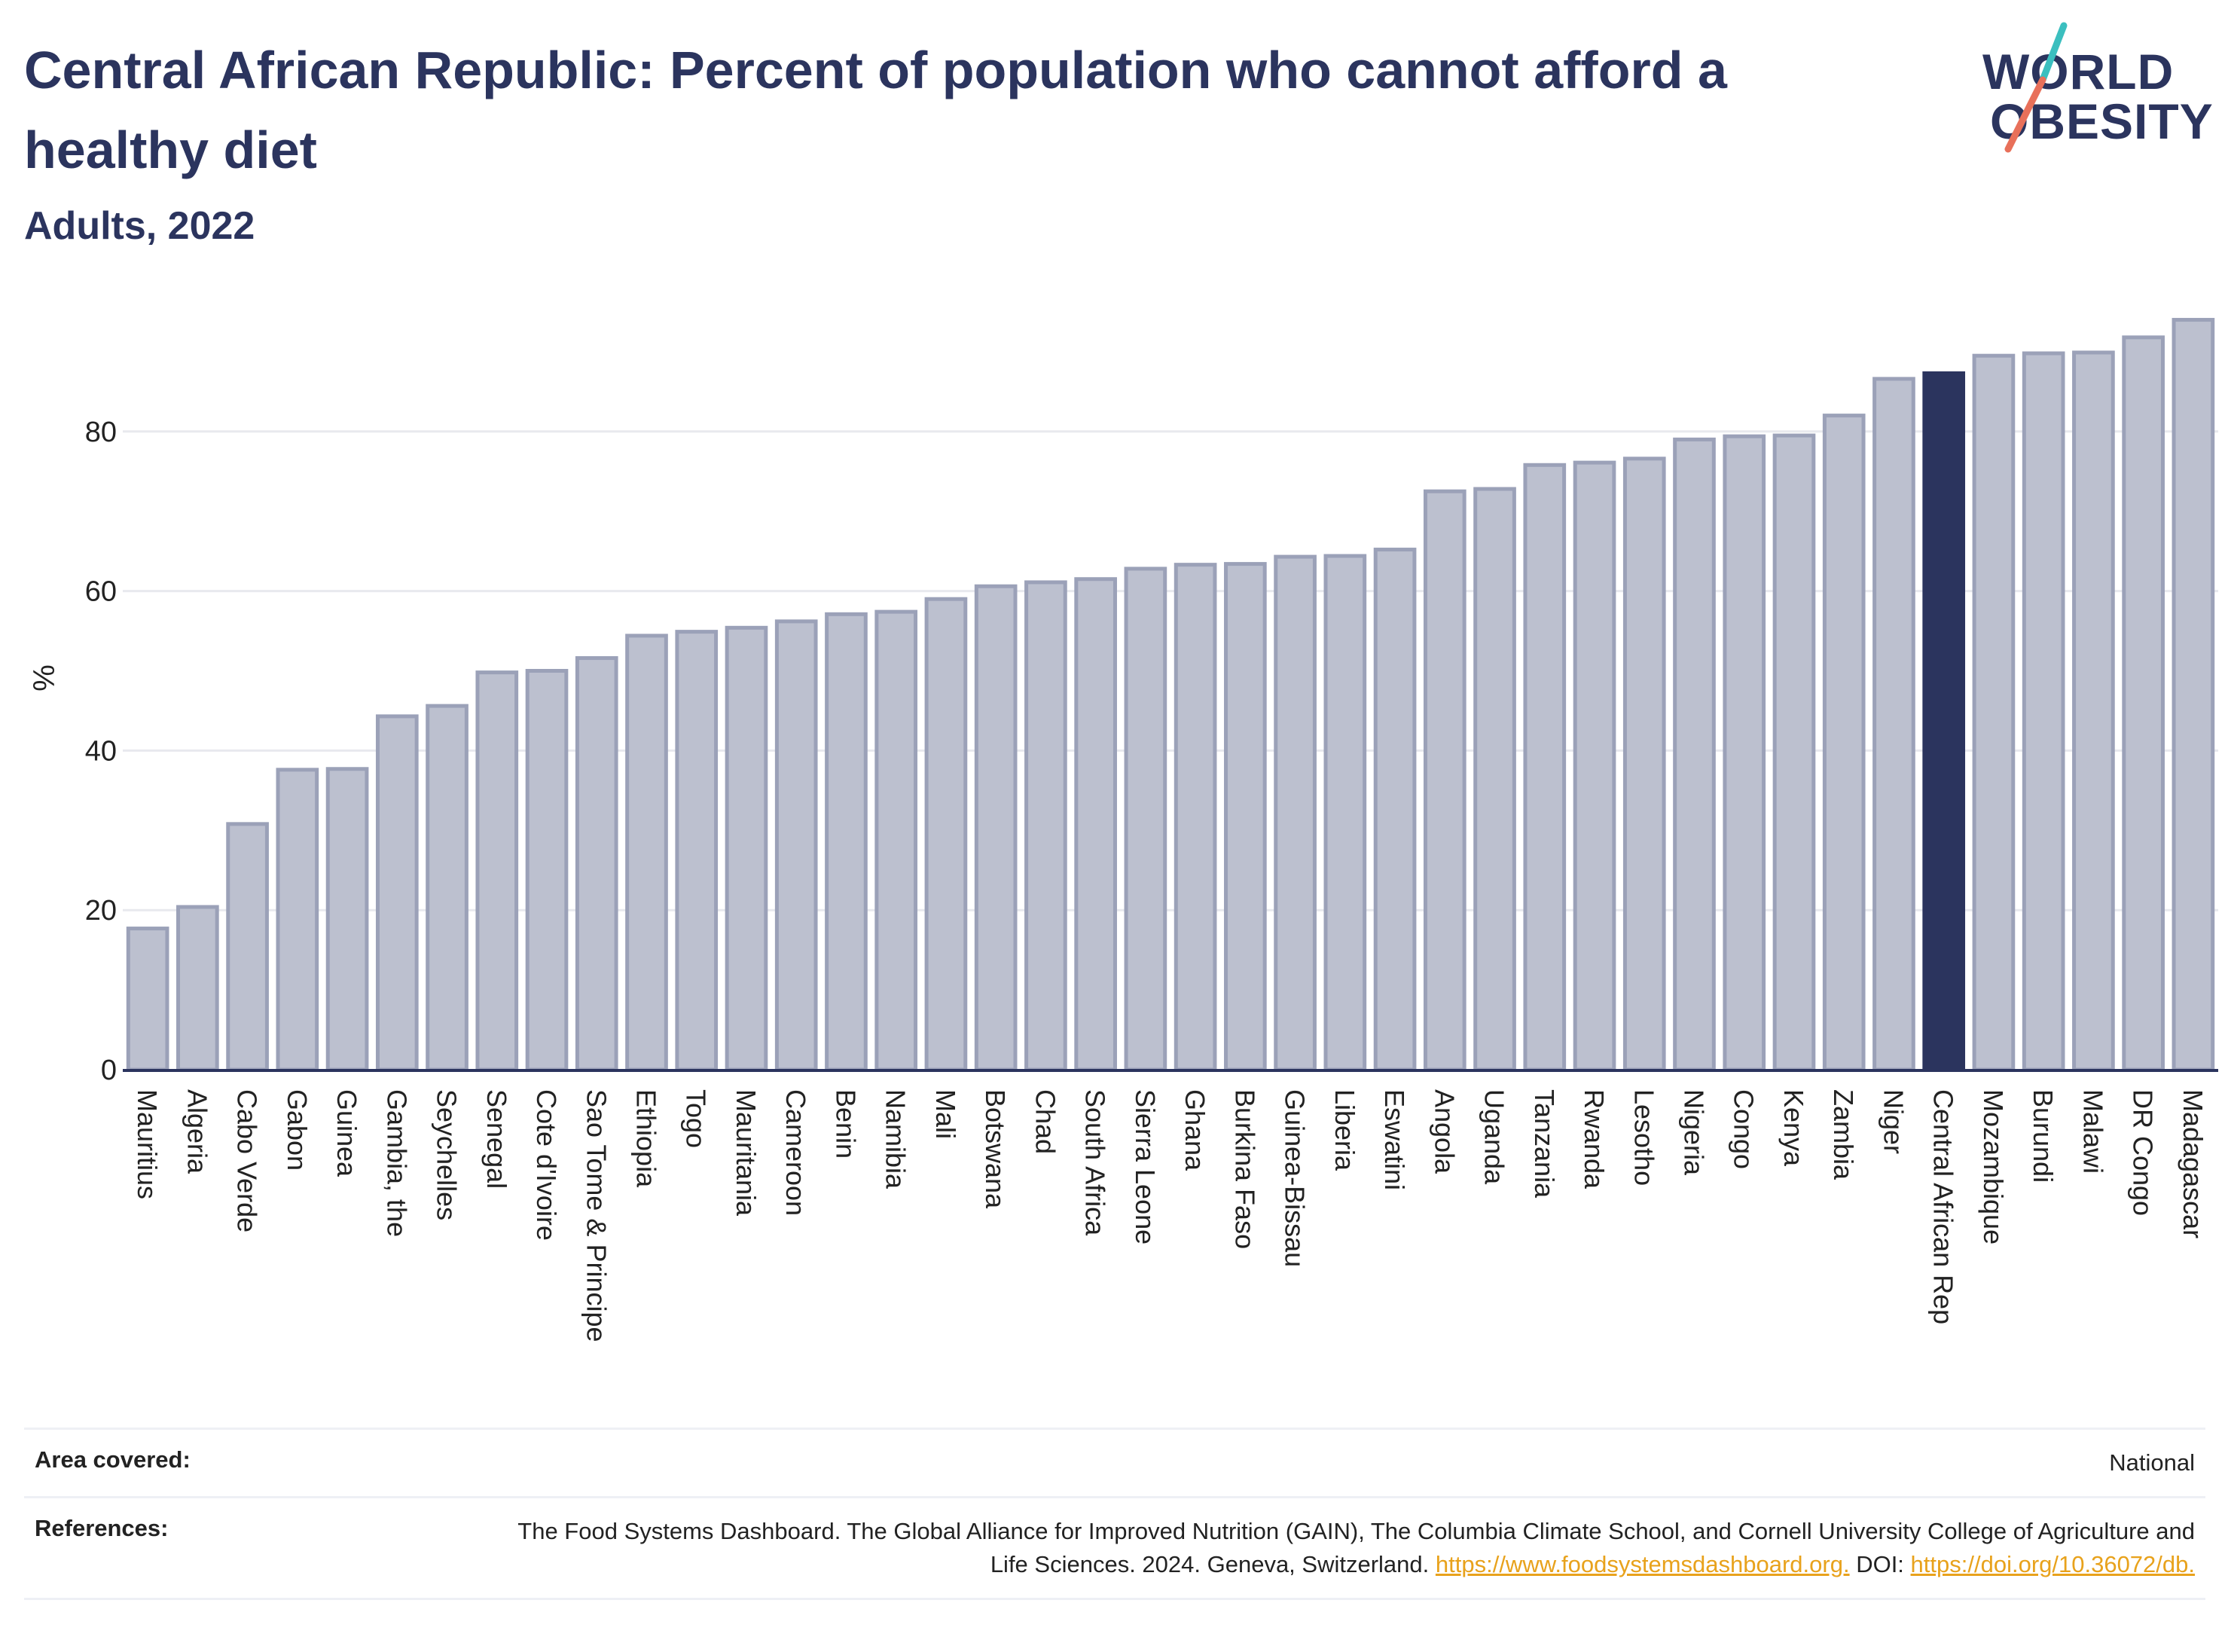  What do you see at coordinates (1994, 712) in the screenshot?
I see `bar-mozambique` at bounding box center [1994, 712].